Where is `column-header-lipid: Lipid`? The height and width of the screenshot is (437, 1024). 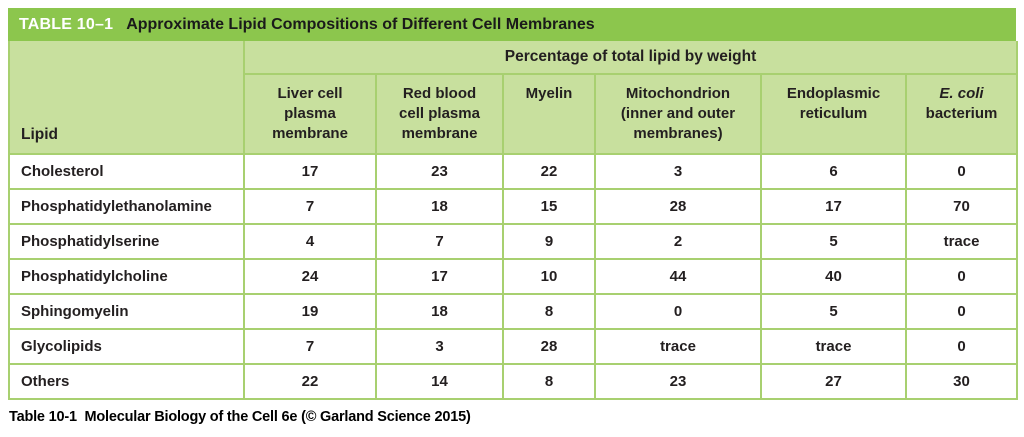
column-header-lipid: Lipid is located at coordinates (126, 98).